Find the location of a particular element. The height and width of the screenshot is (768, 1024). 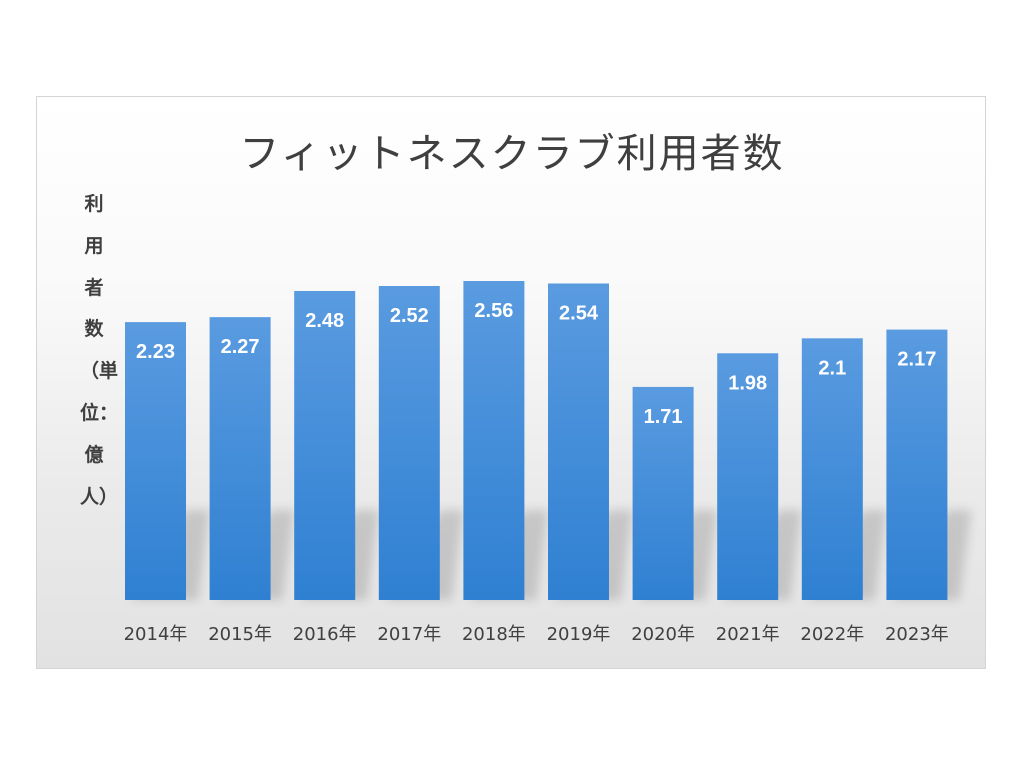

x-tick-label: 2019年 is located at coordinates (579, 634).